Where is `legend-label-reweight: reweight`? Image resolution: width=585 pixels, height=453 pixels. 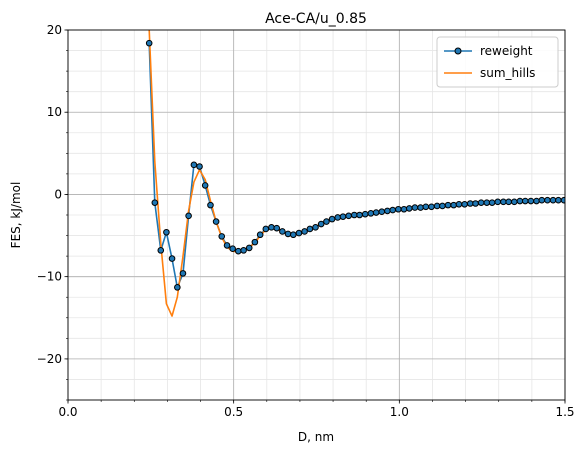 legend-label-reweight: reweight is located at coordinates (506, 51).